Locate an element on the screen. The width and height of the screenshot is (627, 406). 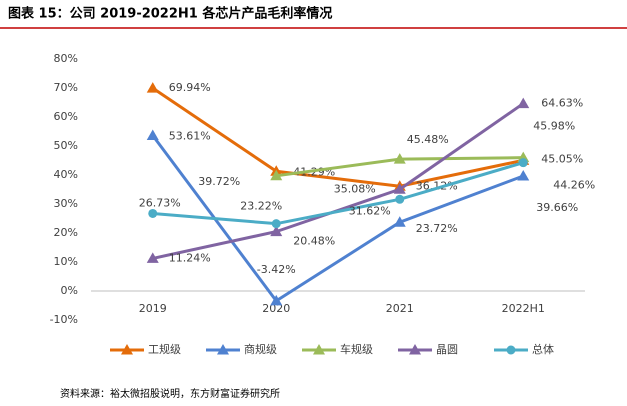
data-label: 31.62% is located at coordinates (370, 210).